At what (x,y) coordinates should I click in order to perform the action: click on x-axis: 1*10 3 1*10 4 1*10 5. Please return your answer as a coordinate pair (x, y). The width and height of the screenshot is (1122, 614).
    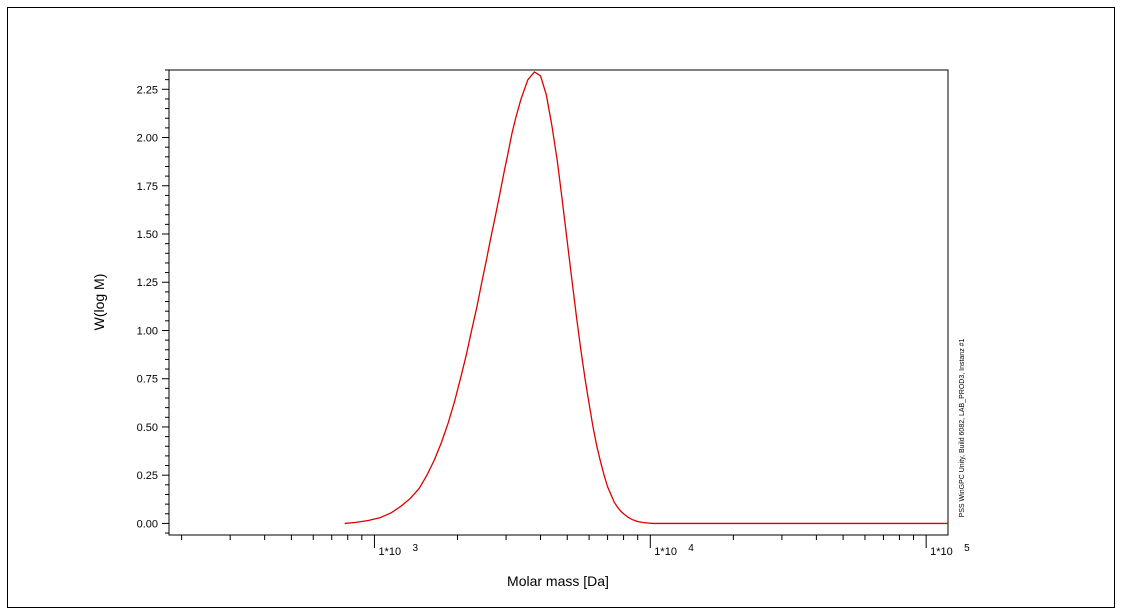
    Looking at the image, I should click on (575, 546).